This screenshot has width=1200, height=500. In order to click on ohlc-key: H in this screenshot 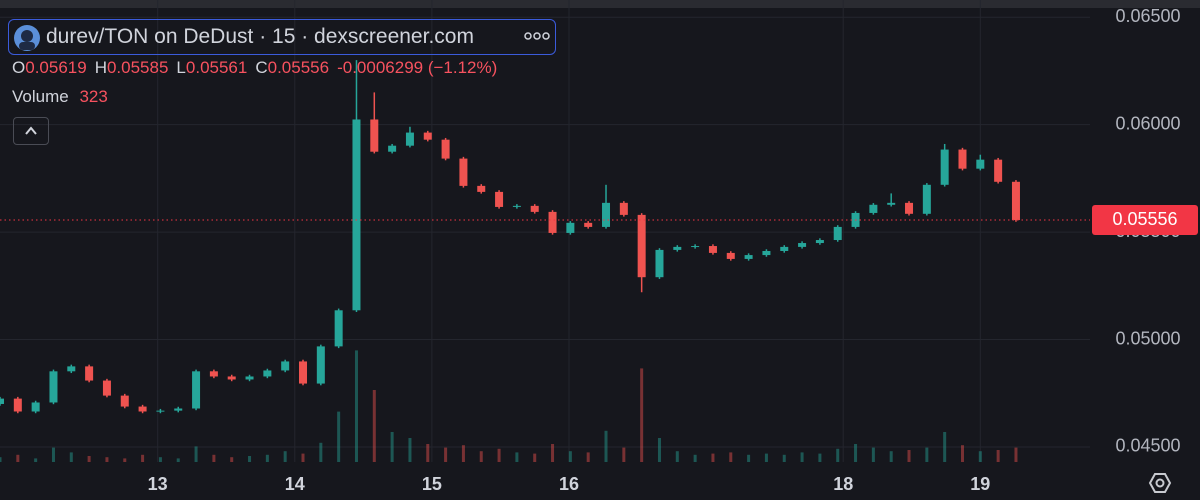, I will do `click(100, 67)`.